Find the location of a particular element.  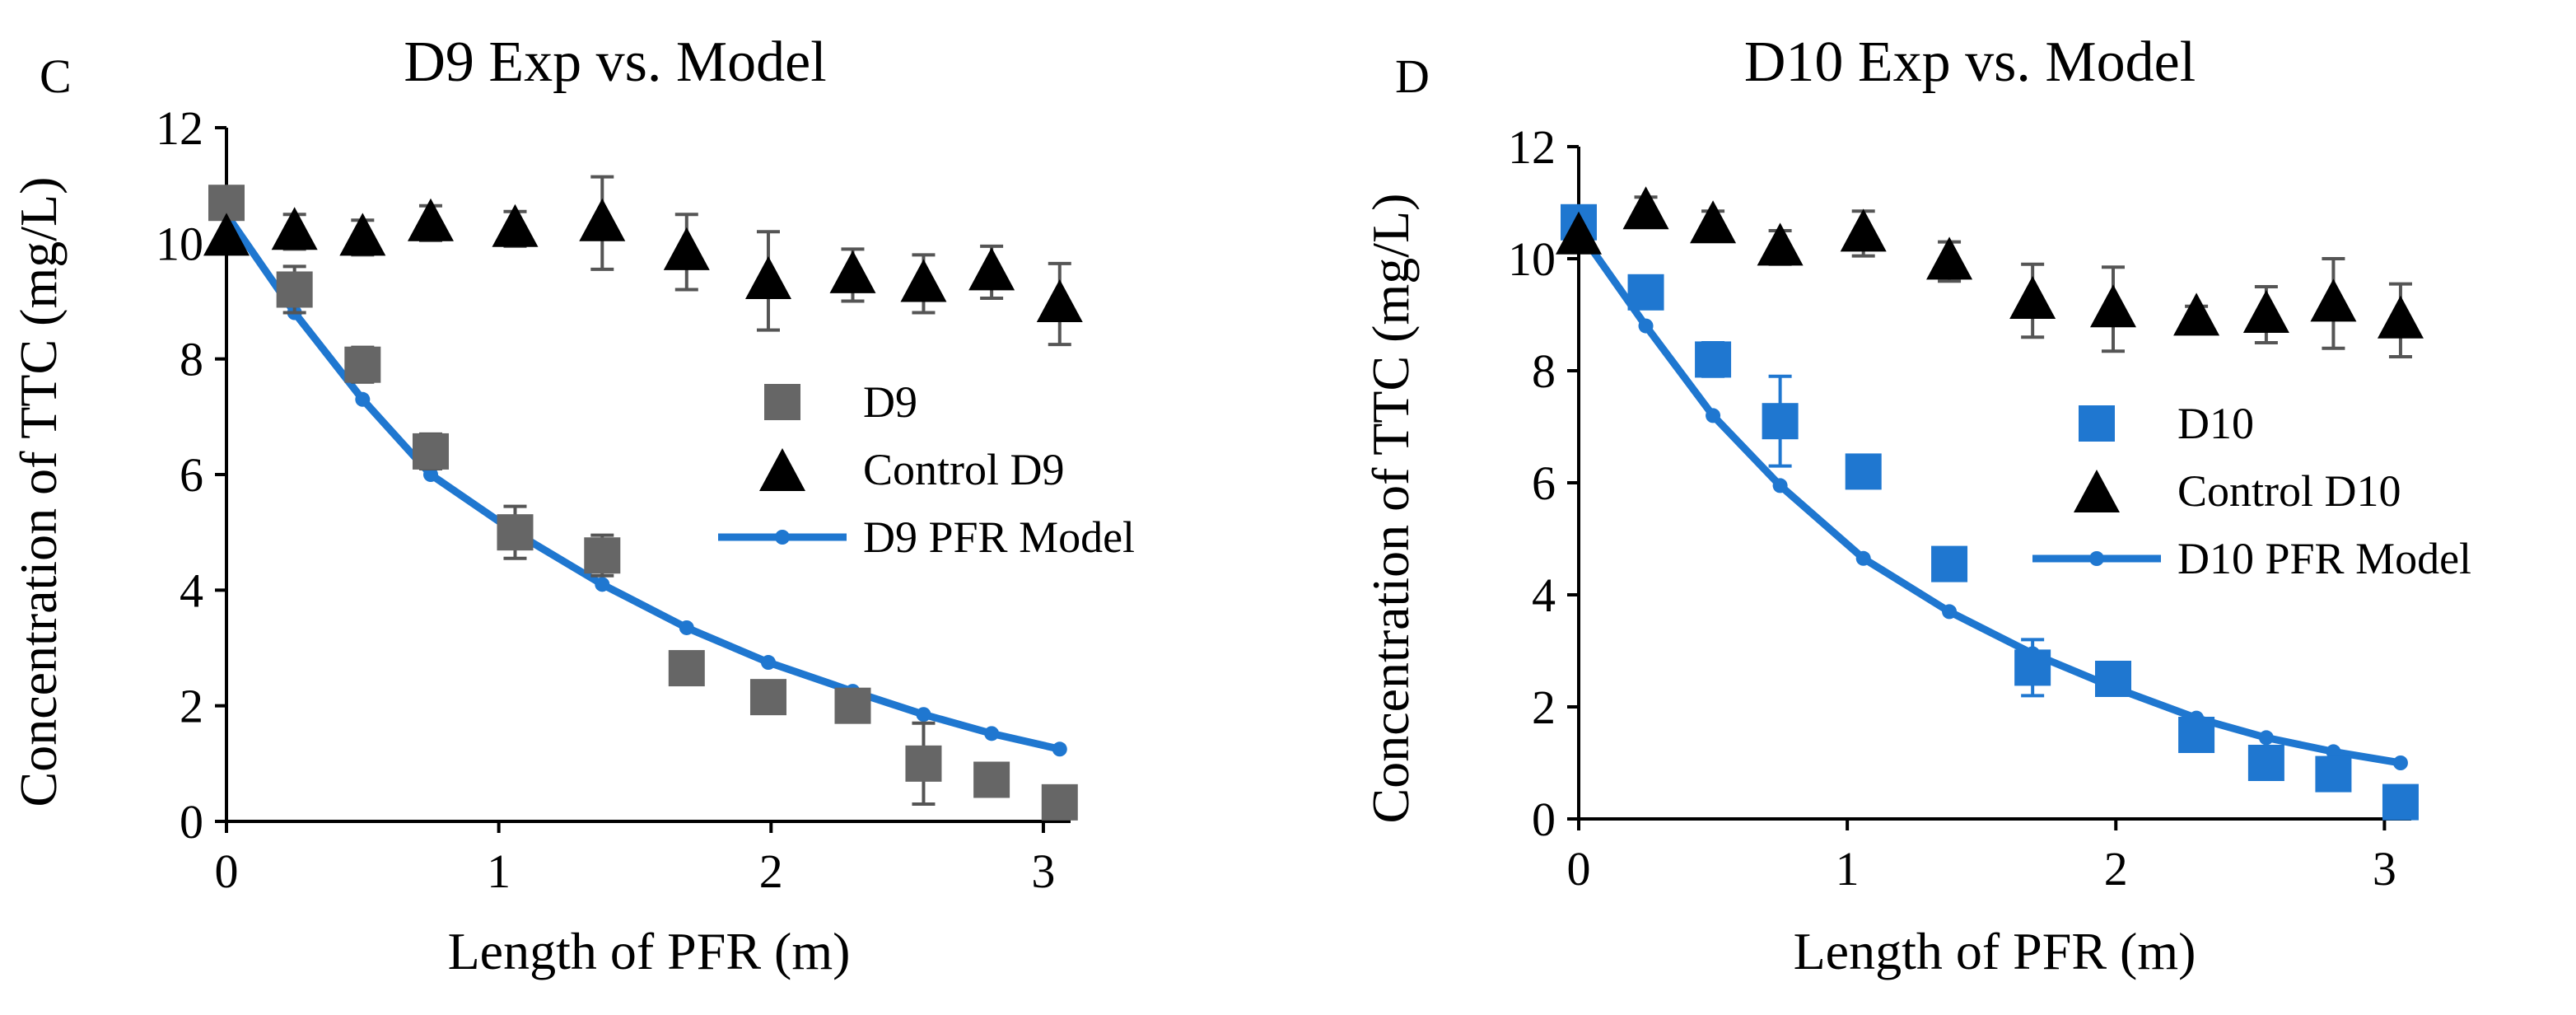

panel-label: C is located at coordinates (56, 76).